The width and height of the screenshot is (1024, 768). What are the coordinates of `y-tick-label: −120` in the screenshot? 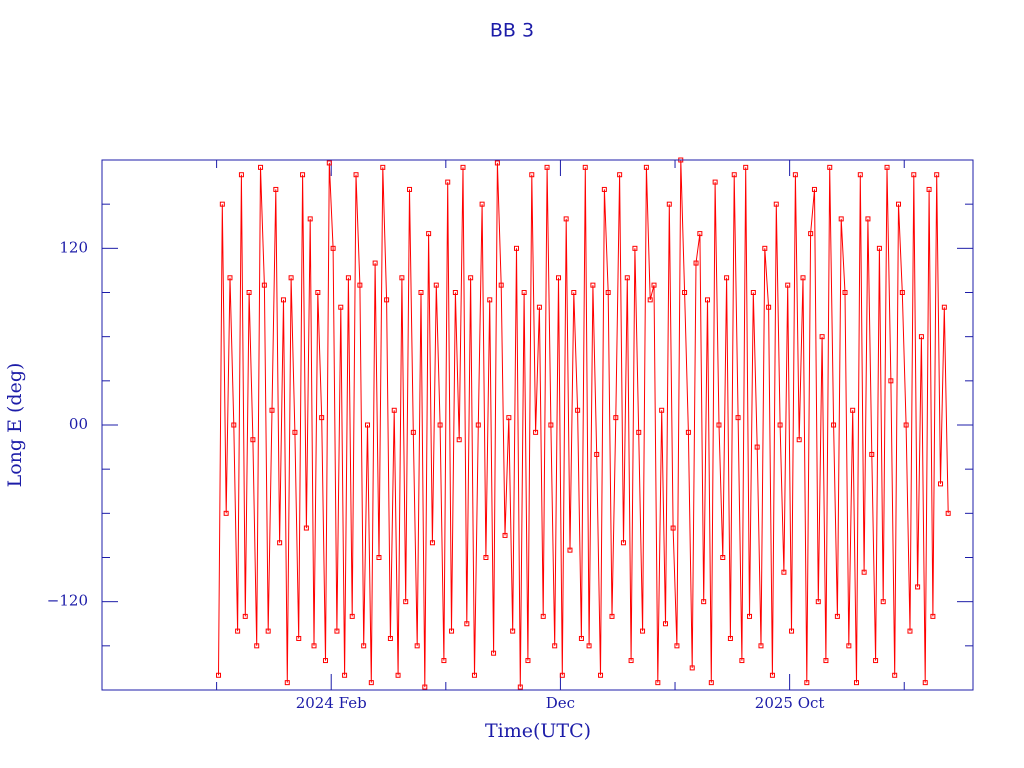 It's located at (67, 601).